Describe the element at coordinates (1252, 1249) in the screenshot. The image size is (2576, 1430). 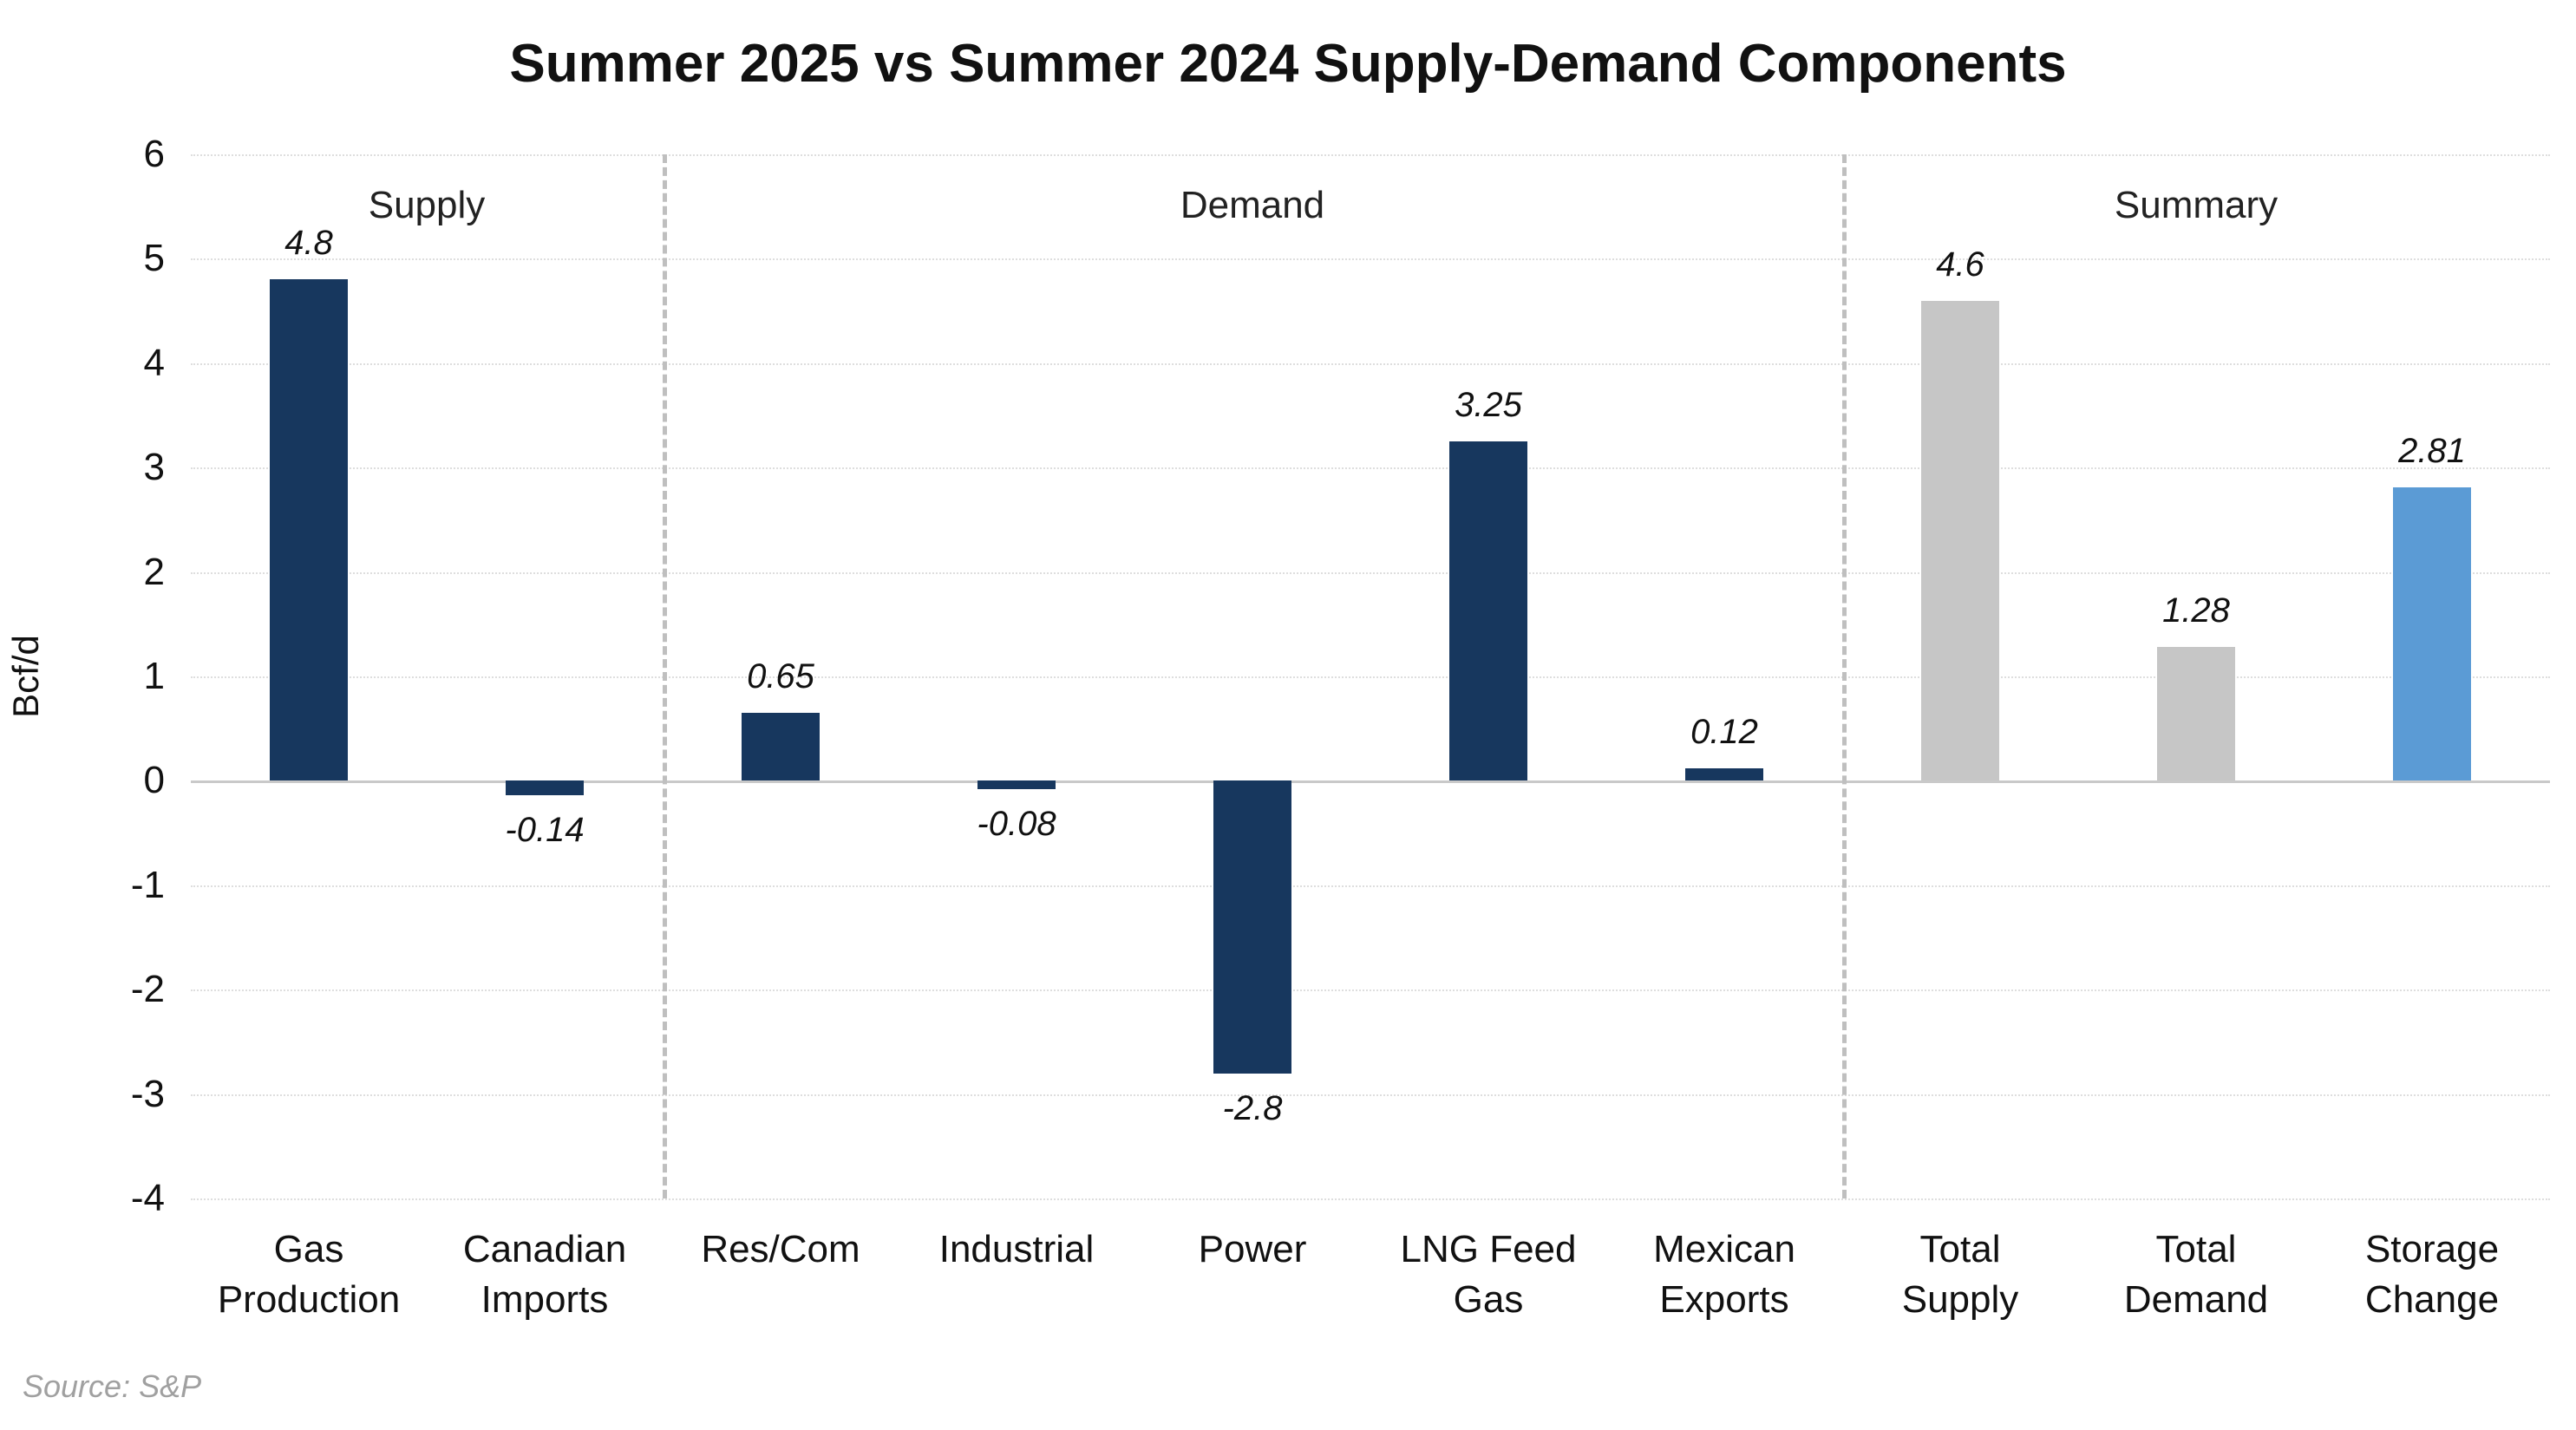
I see `x-tick-label-power: Power` at that location.